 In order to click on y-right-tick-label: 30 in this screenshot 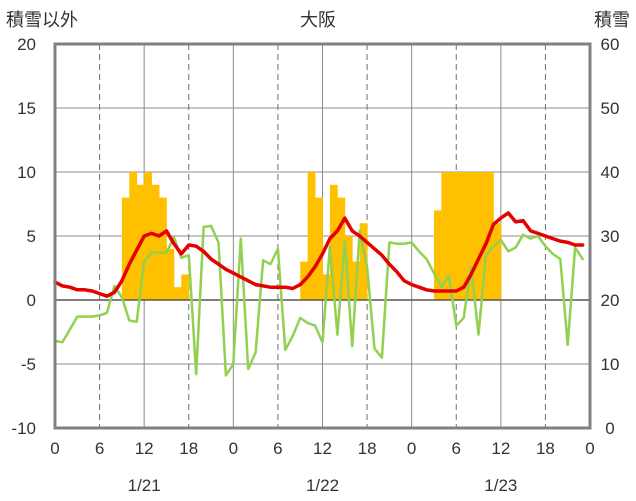, I will do `click(610, 236)`.